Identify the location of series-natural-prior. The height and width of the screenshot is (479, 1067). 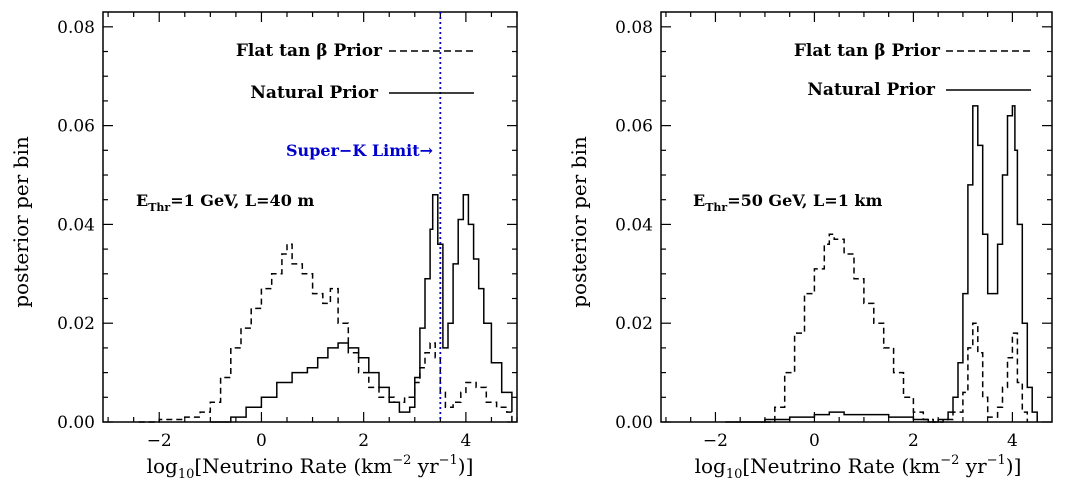
(361, 308).